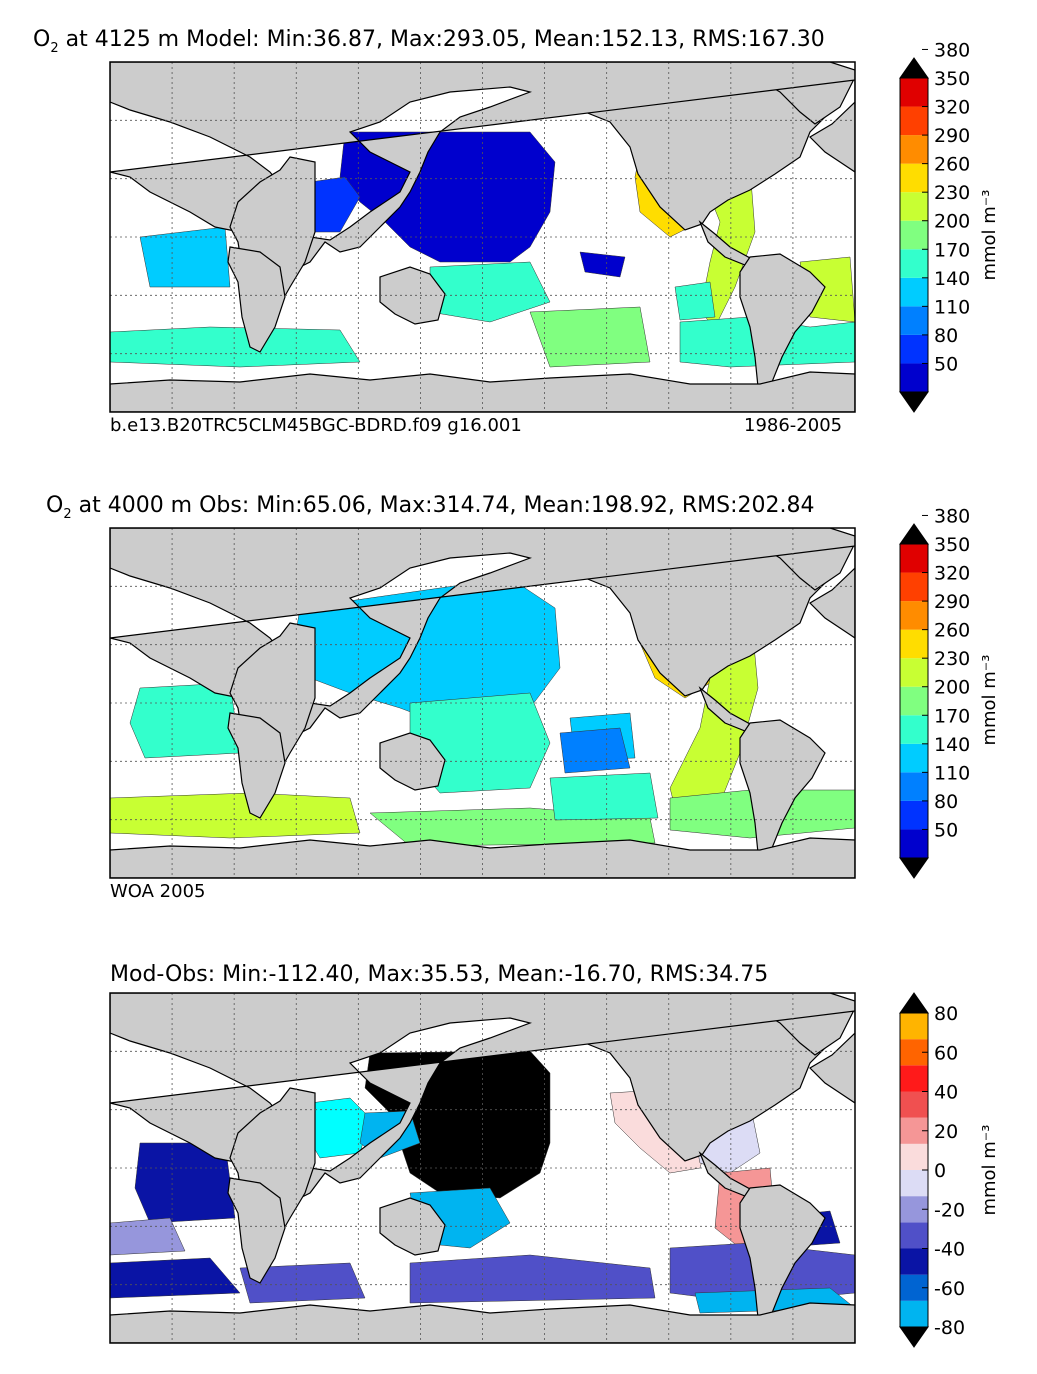  What do you see at coordinates (940, 1171) in the screenshot?
I see `colorbar-tick-label: 0` at bounding box center [940, 1171].